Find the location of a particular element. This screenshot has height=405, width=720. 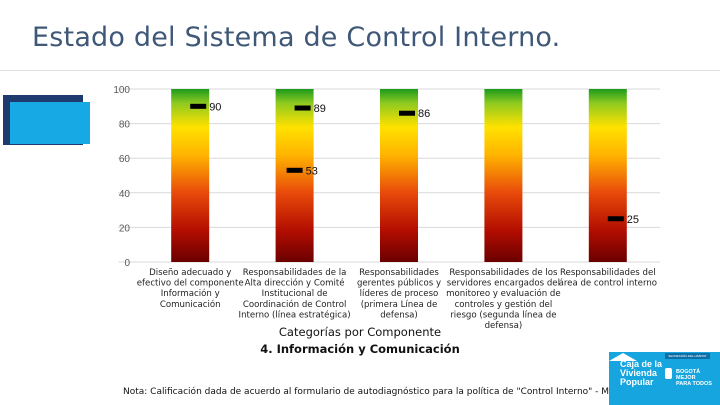

value-label: 53 is located at coordinates (312, 171).